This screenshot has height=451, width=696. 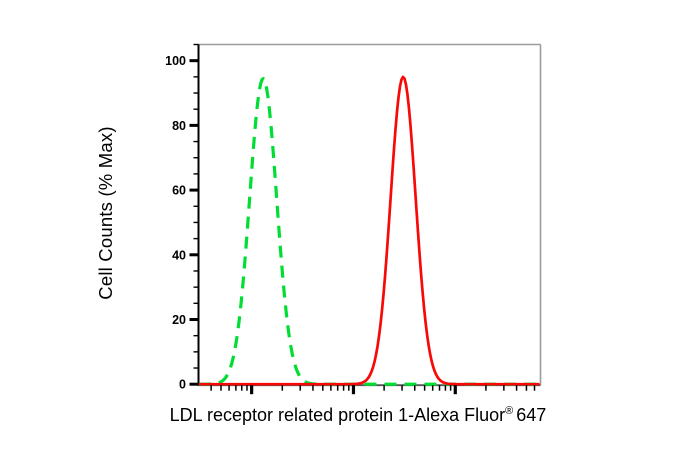 I want to click on y-tick-label: 80, so click(x=179, y=126).